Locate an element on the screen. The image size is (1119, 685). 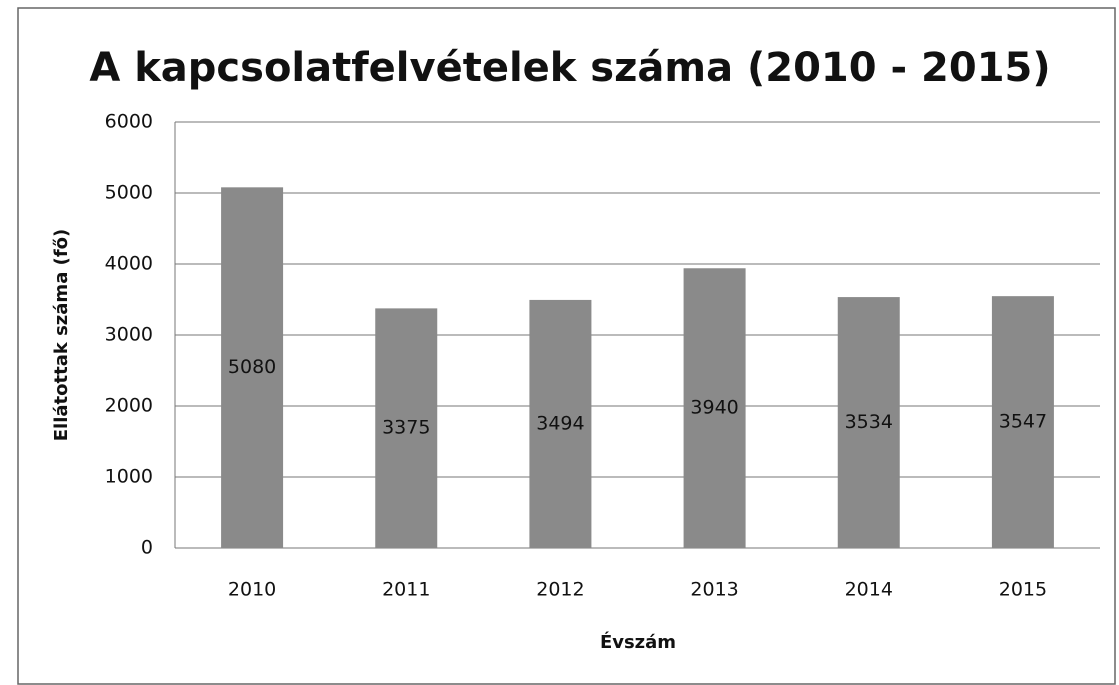
y-axis-title: Ellátottak száma (fő) is located at coordinates (61, 335).